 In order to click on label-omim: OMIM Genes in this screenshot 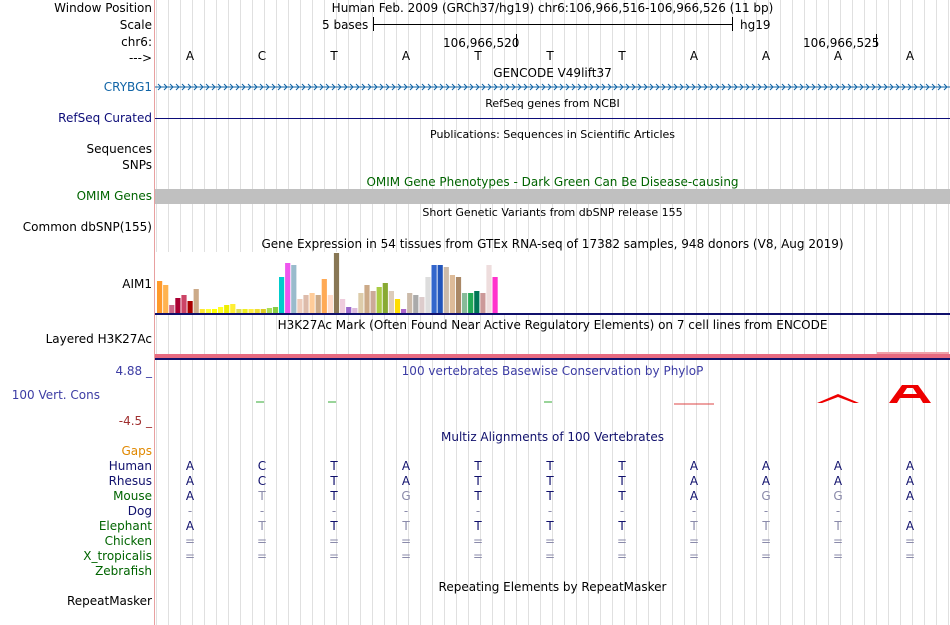, I will do `click(114, 196)`.